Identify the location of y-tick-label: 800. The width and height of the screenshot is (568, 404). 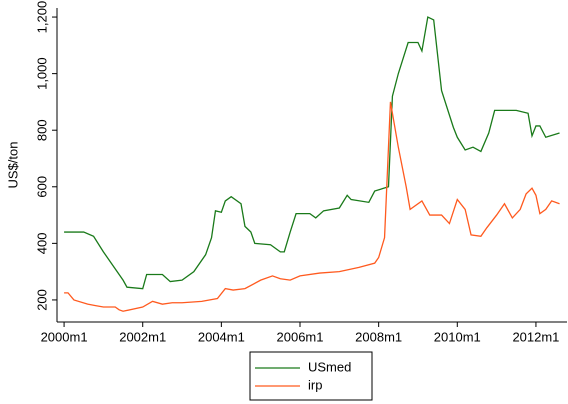
(41, 130).